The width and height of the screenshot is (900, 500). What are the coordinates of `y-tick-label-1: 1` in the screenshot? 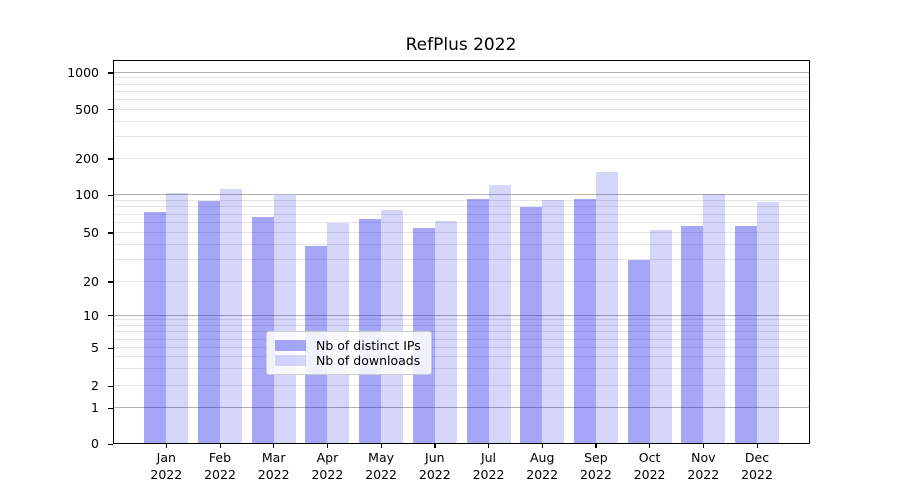 It's located at (95, 408).